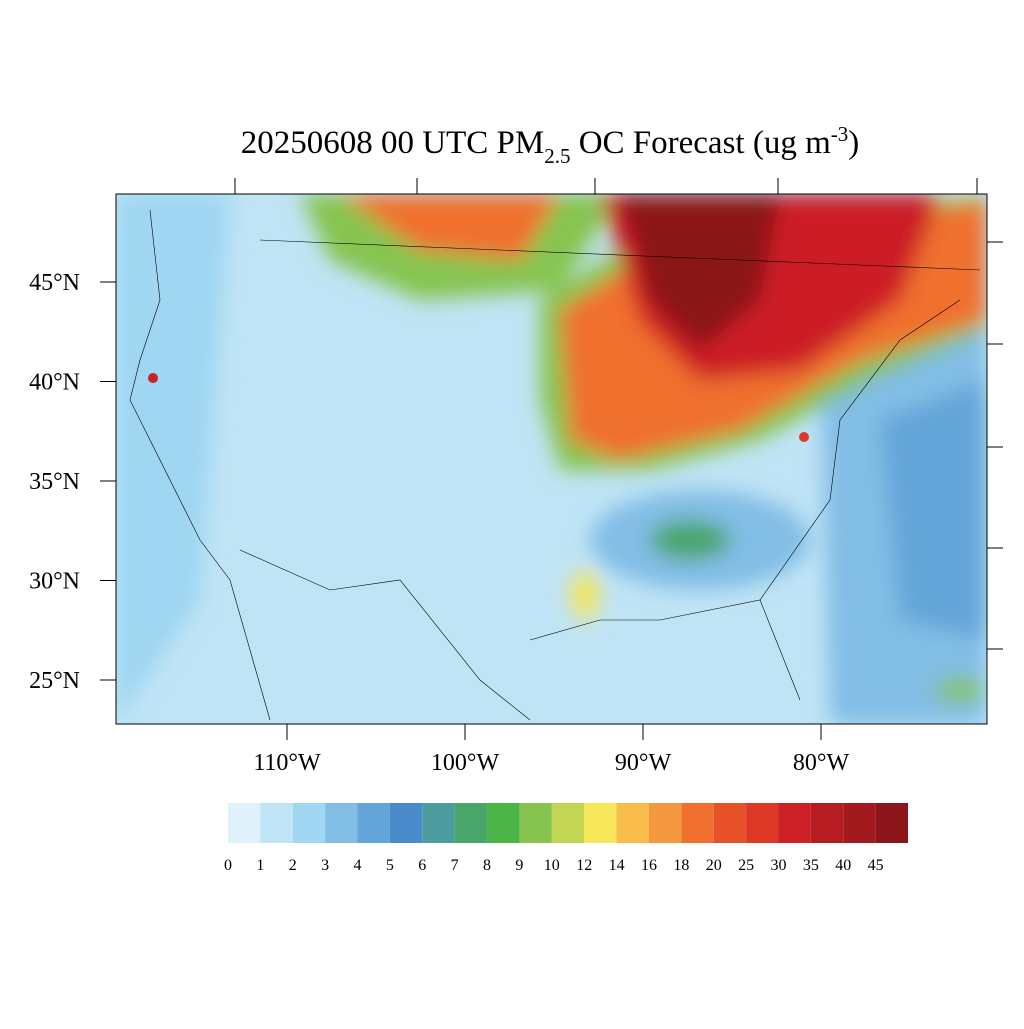  Describe the element at coordinates (552, 865) in the screenshot. I see `level-label: 10` at that location.